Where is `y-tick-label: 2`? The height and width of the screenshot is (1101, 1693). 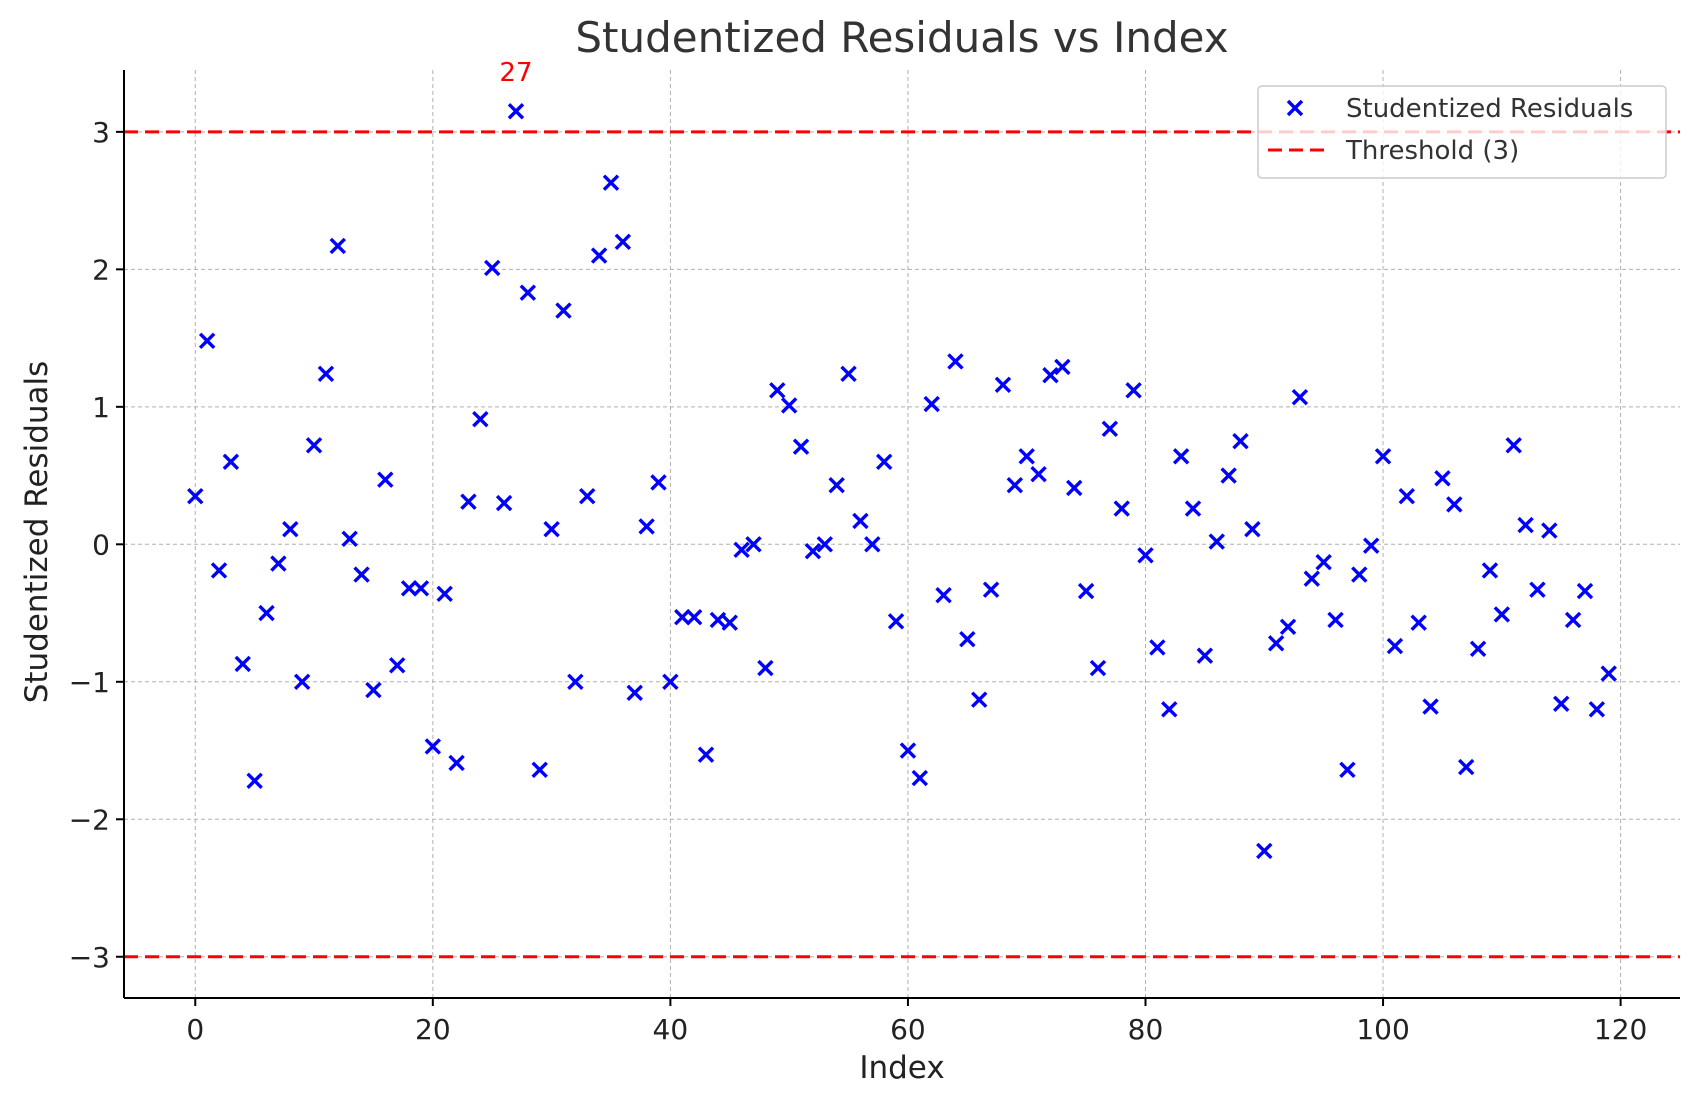
y-tick-label: 2 is located at coordinates (101, 269).